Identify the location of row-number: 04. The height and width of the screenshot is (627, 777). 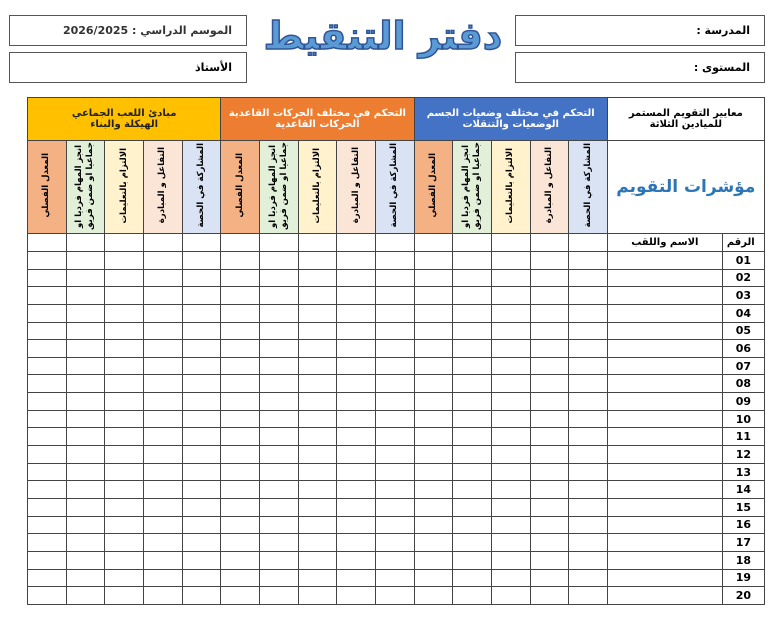
(743, 313).